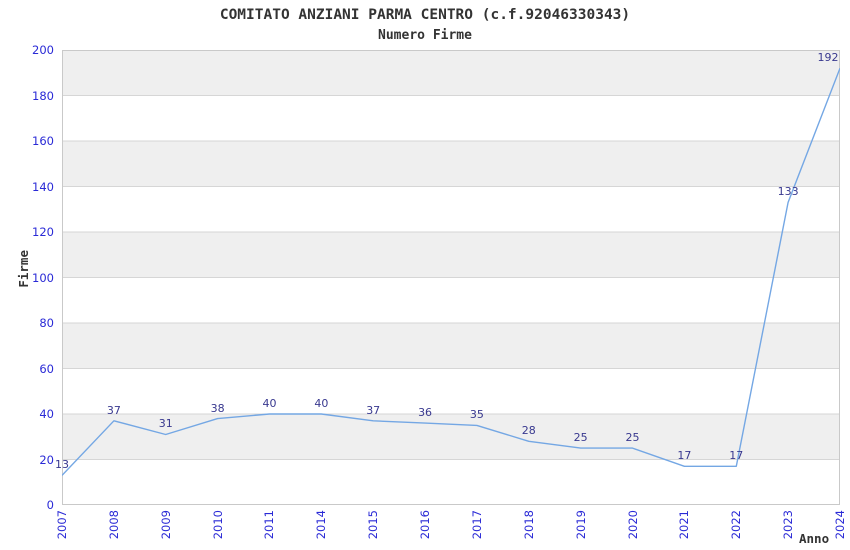  What do you see at coordinates (43, 186) in the screenshot?
I see `y-tick-label: 140` at bounding box center [43, 186].